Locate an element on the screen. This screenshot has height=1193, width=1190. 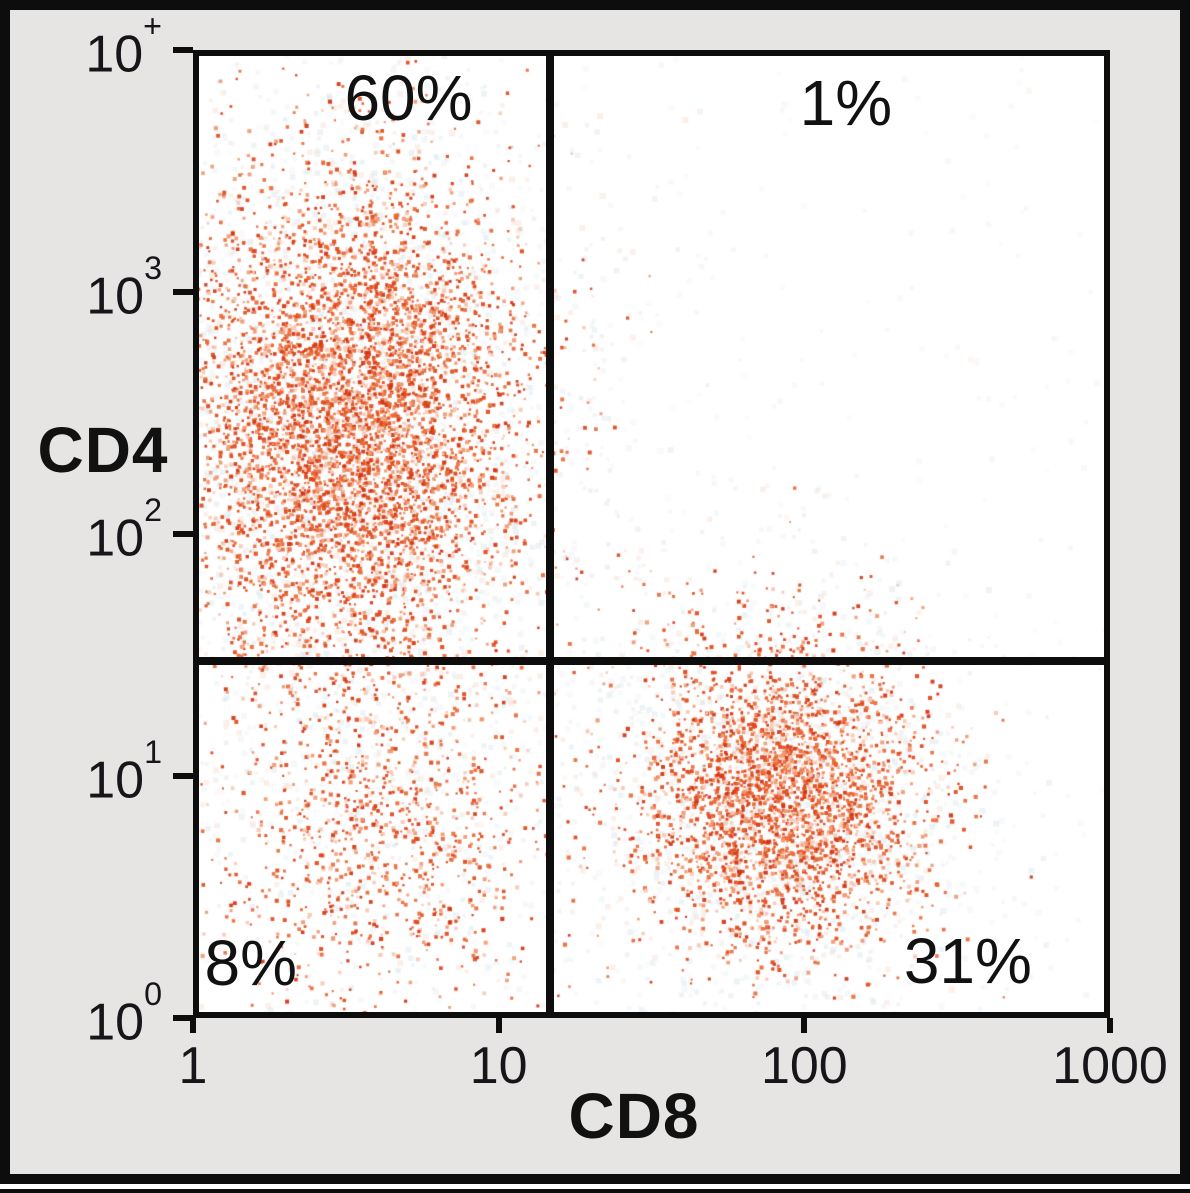
x-tick-label: 10 is located at coordinates (498, 1066).